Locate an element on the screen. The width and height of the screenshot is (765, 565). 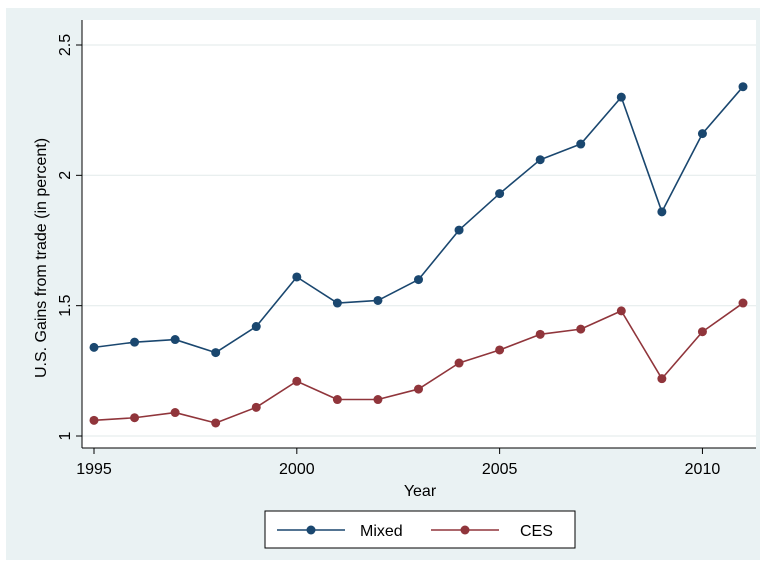
point-ces-1995 is located at coordinates (94, 420).